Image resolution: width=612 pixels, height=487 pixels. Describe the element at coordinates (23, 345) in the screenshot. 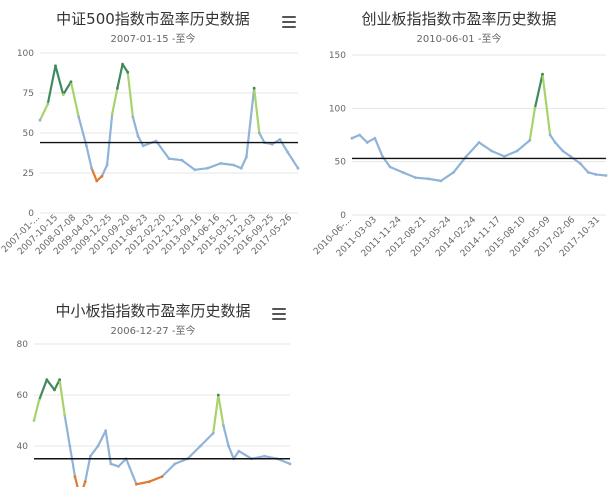

I see `y-tick-label: 80` at that location.